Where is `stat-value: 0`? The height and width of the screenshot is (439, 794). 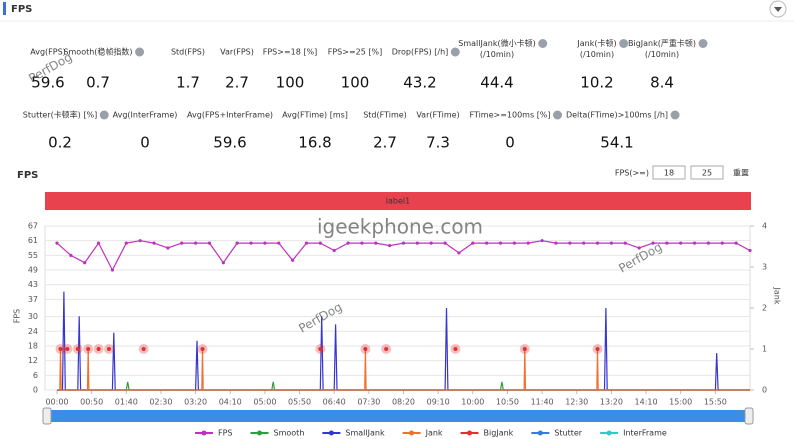
stat-value: 0 is located at coordinates (510, 143).